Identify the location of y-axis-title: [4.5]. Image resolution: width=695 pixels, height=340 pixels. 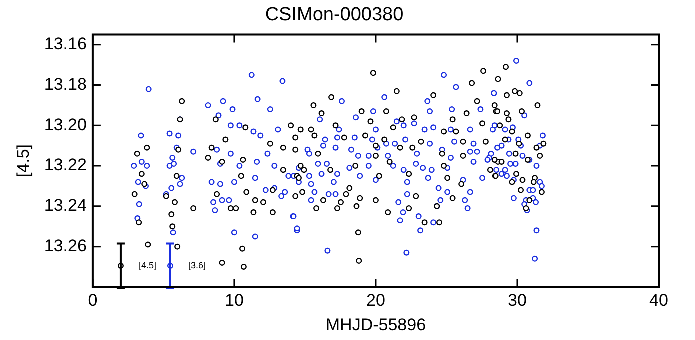
(23, 161).